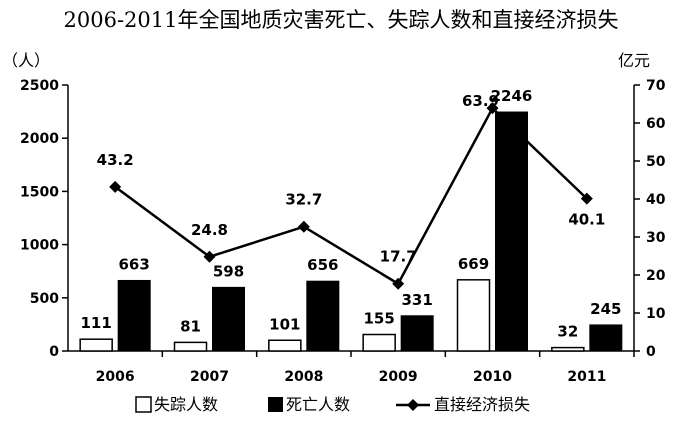 This screenshot has width=682, height=429. I want to click on x-tick-label: 2006, so click(115, 377).